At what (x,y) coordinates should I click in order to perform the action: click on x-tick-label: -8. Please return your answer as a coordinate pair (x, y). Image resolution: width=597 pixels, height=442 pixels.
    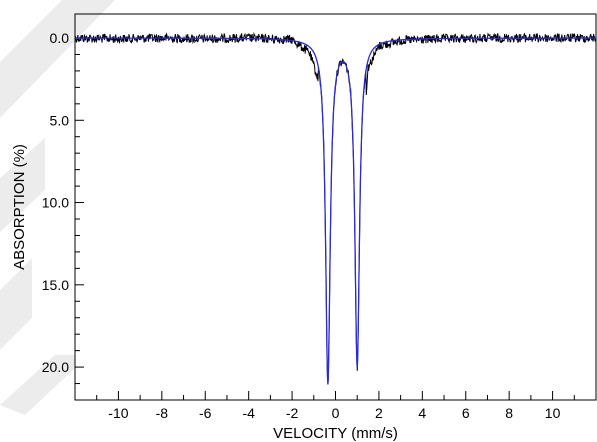
    Looking at the image, I should click on (162, 413).